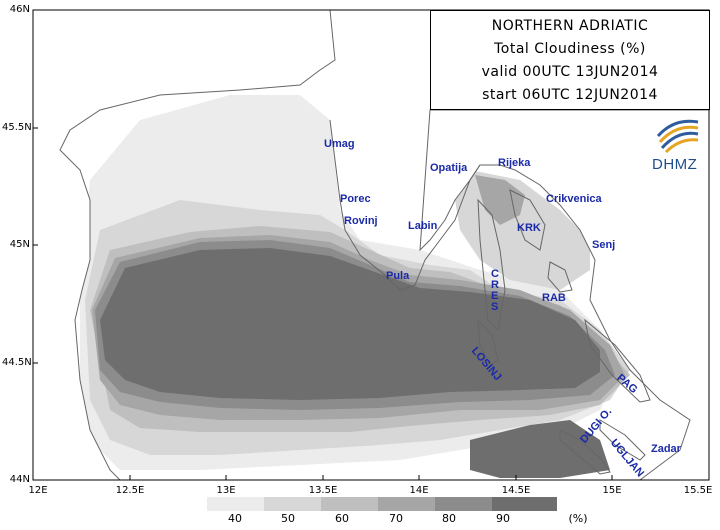  Describe the element at coordinates (529, 228) in the screenshot. I see `place-krk: KRK` at that location.